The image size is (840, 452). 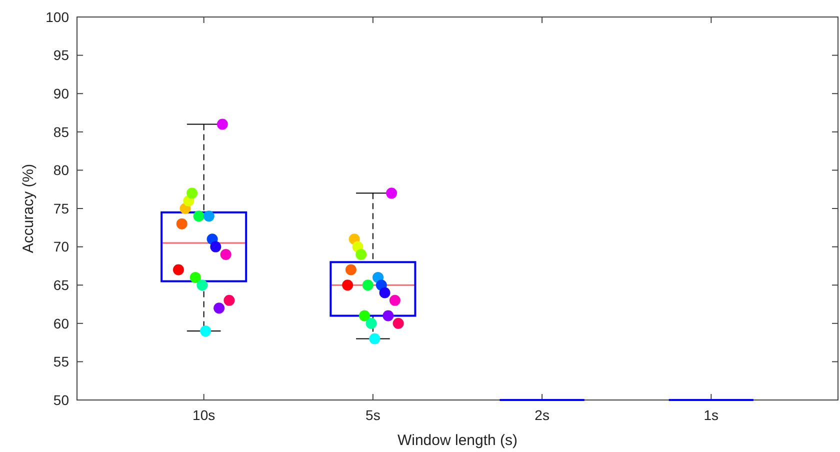 What do you see at coordinates (61, 132) in the screenshot?
I see `y-tick-label: 85` at bounding box center [61, 132].